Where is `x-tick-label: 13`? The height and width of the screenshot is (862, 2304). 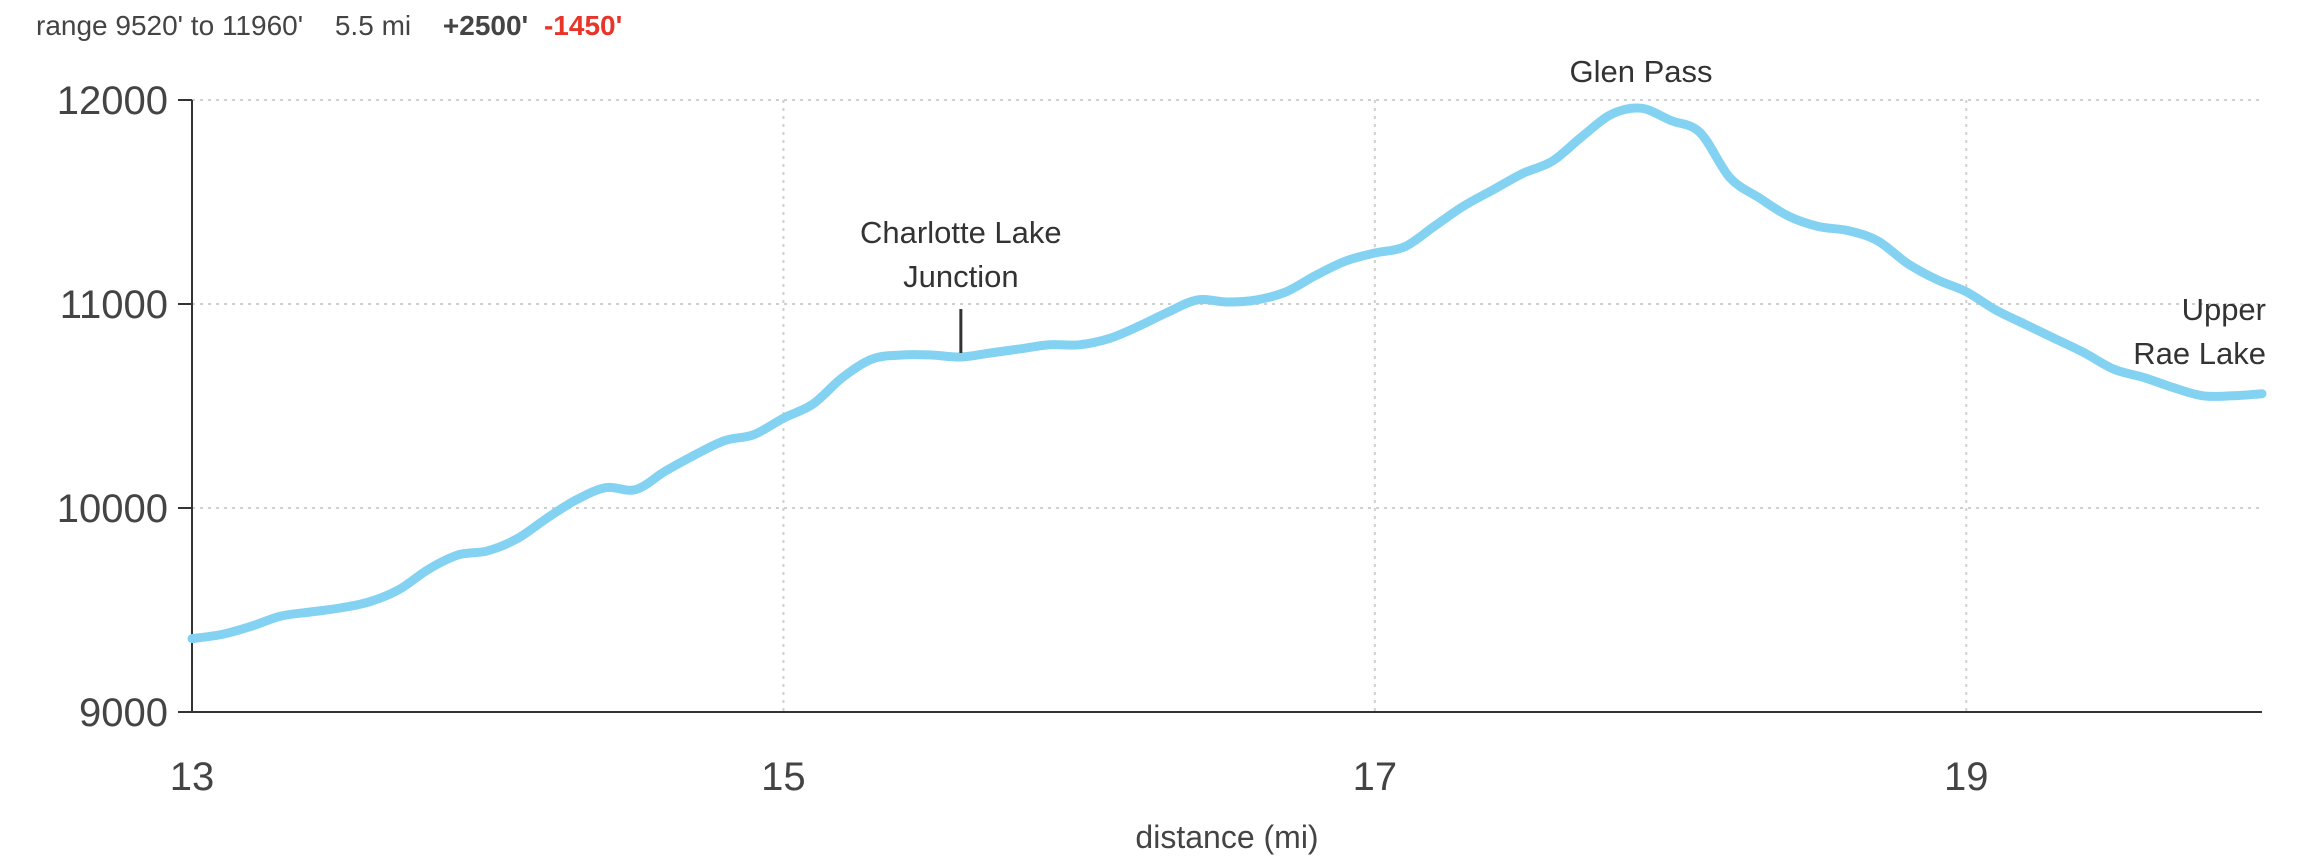
x-tick-label: 13 is located at coordinates (192, 777).